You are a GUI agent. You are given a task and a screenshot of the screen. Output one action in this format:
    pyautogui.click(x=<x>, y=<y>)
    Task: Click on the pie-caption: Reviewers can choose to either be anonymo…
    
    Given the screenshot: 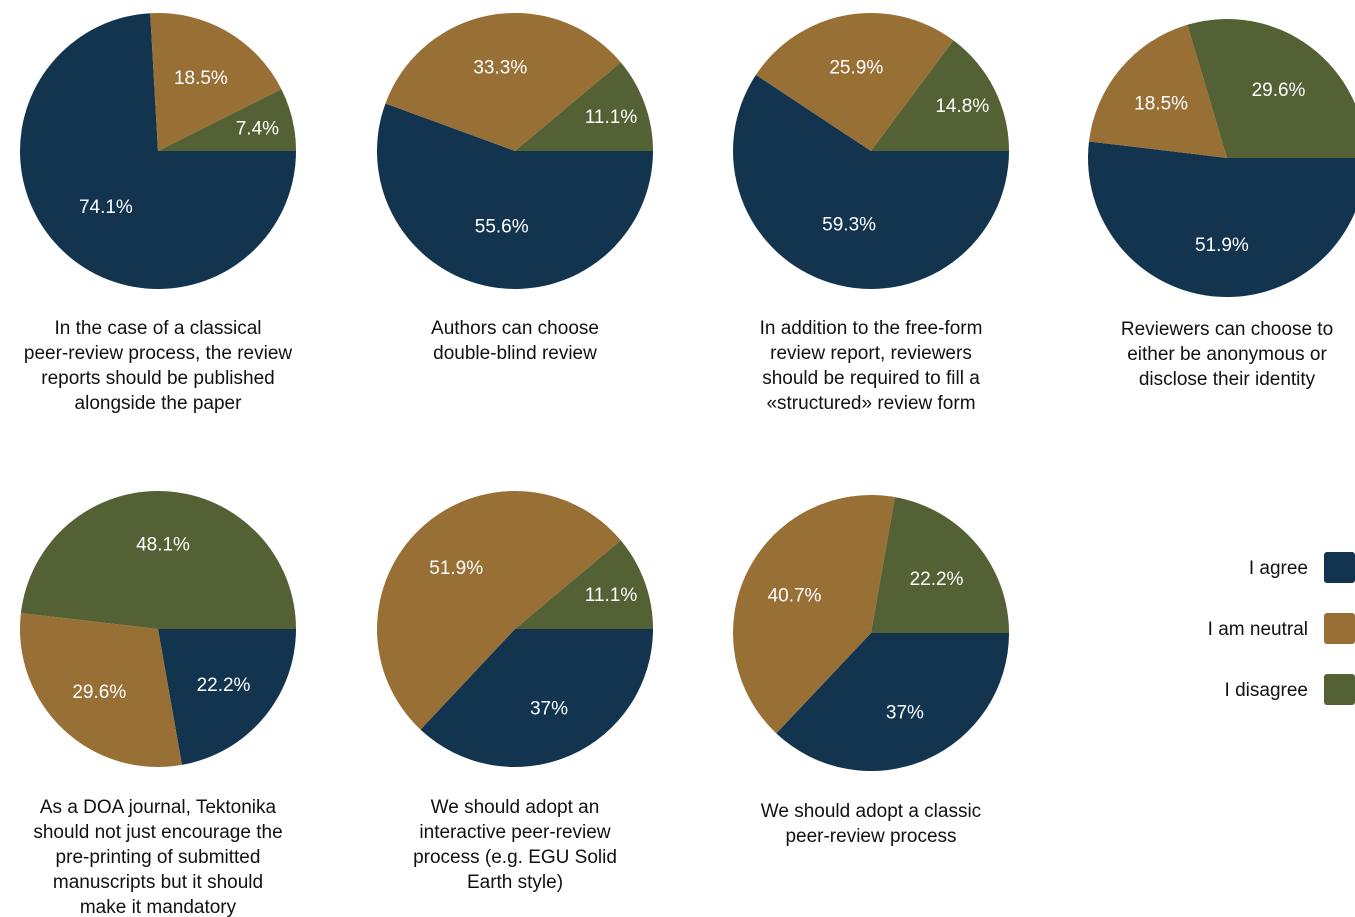 What is the action you would take?
    pyautogui.click(x=1227, y=354)
    